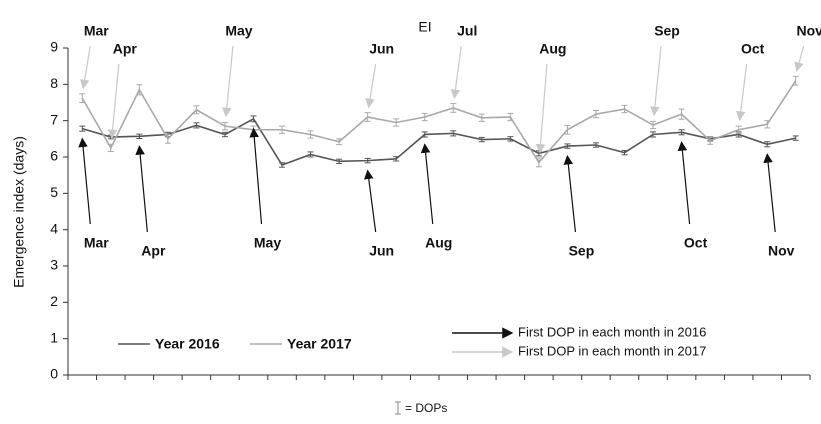 This screenshot has width=821, height=424. I want to click on y-tick-label: 1, so click(54, 337).